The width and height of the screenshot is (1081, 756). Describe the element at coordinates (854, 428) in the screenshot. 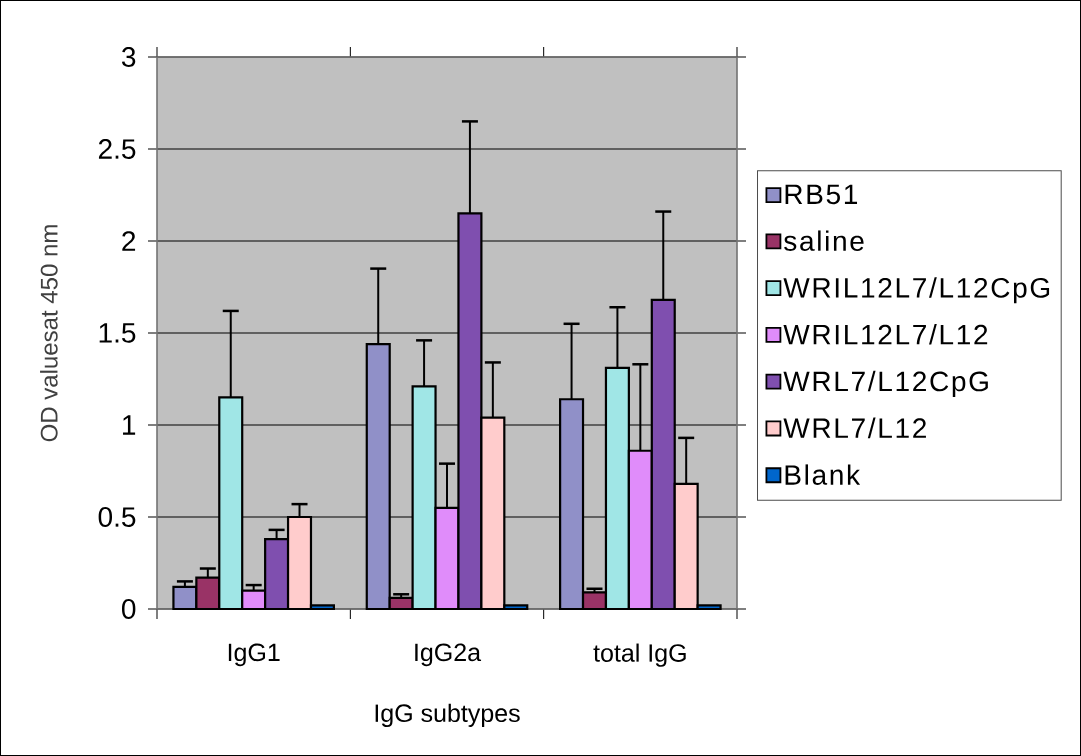

I see `legend-label: WRL7/L12` at that location.